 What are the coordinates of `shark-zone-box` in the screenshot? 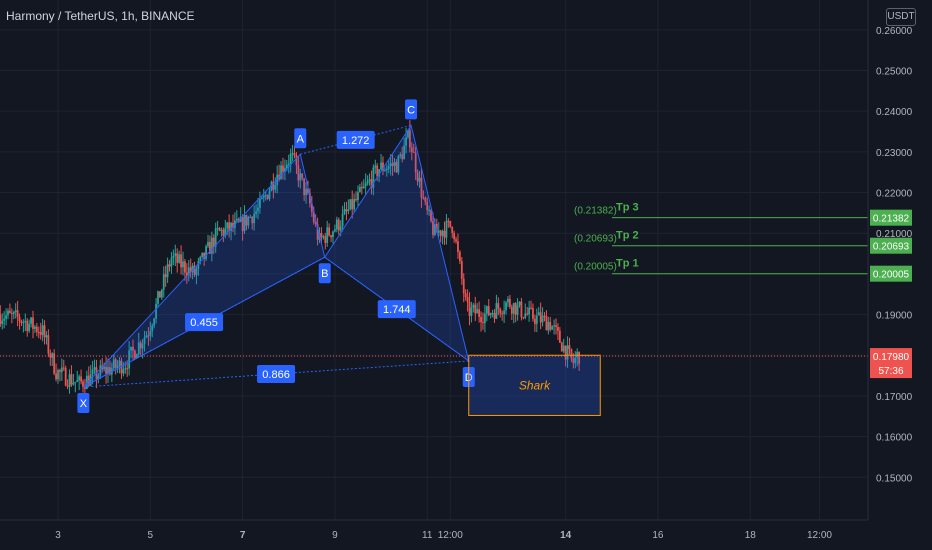 It's located at (534, 385).